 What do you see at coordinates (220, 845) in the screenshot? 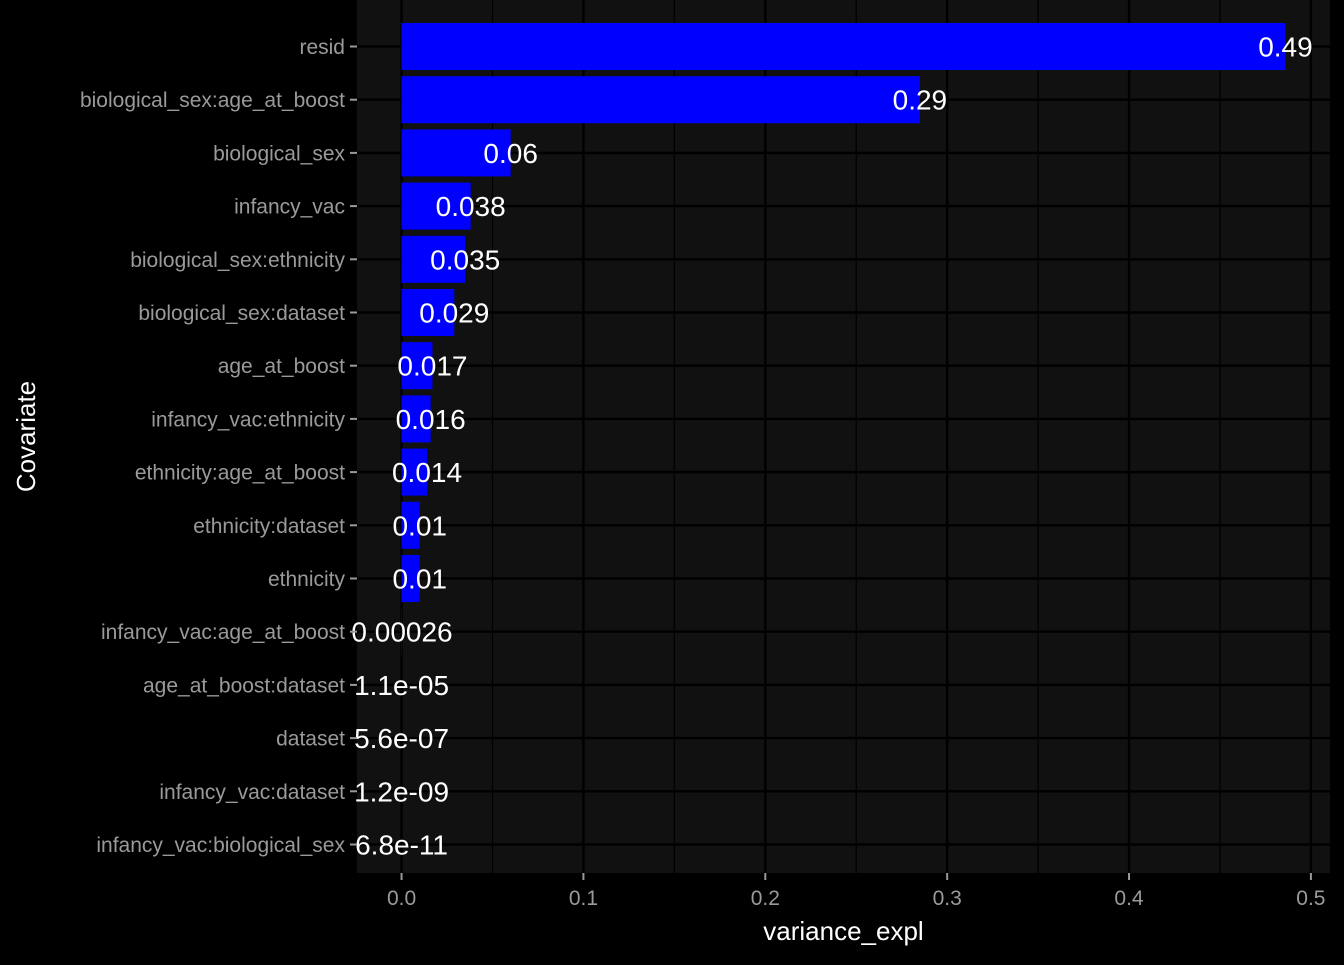
I see `y-tick-label: infancy_vac:biological_sex` at bounding box center [220, 845].